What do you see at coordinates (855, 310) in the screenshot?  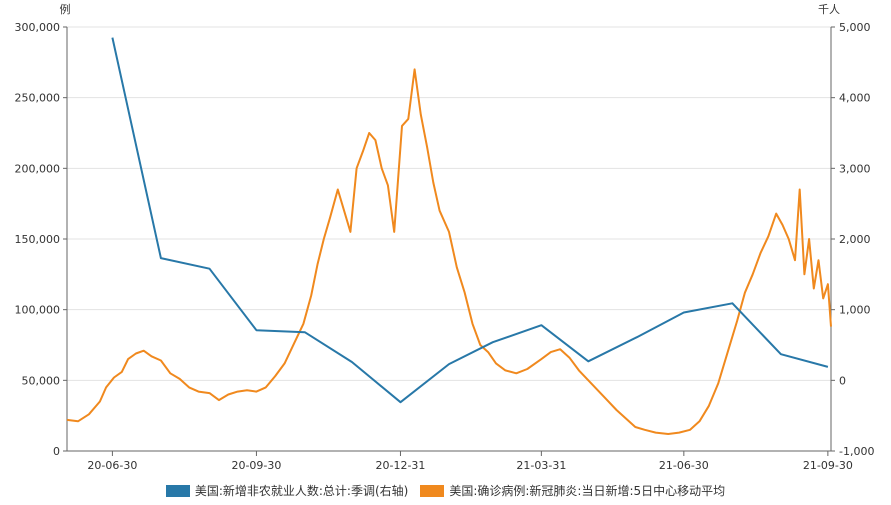 I see `right-tick-label: 1,000` at bounding box center [855, 310].